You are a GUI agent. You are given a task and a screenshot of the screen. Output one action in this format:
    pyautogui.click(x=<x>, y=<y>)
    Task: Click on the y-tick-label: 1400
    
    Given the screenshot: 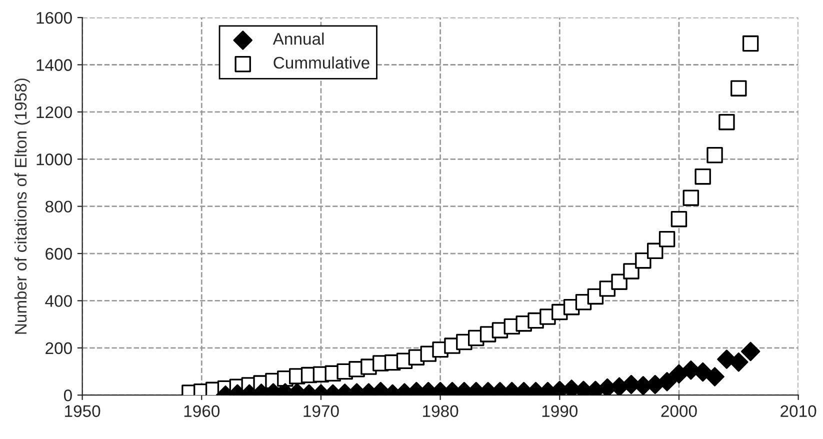 What is the action you would take?
    pyautogui.click(x=54, y=65)
    